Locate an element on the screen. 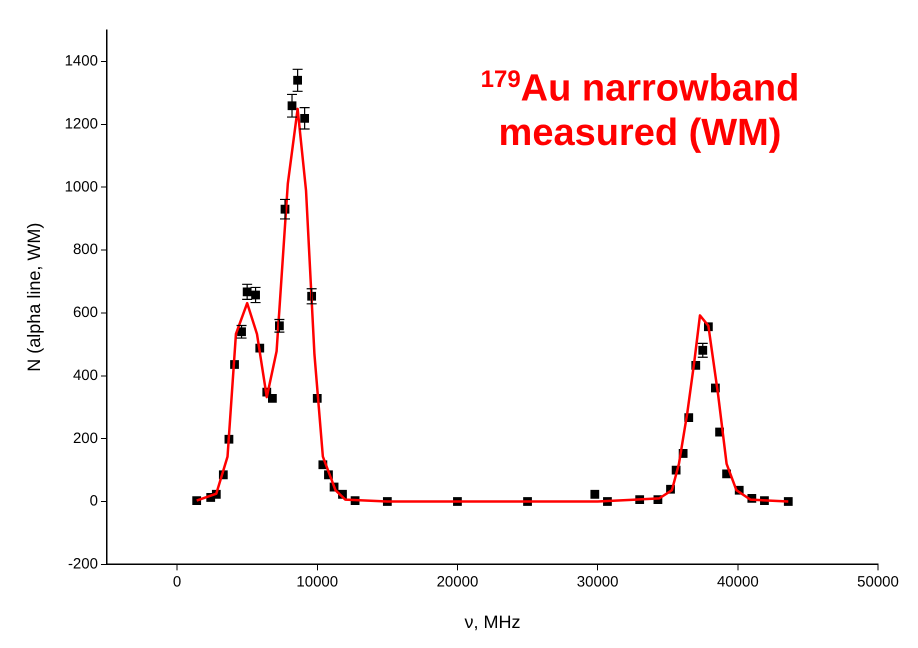 The image size is (918, 648). x-tick-label: 10000 is located at coordinates (317, 582).